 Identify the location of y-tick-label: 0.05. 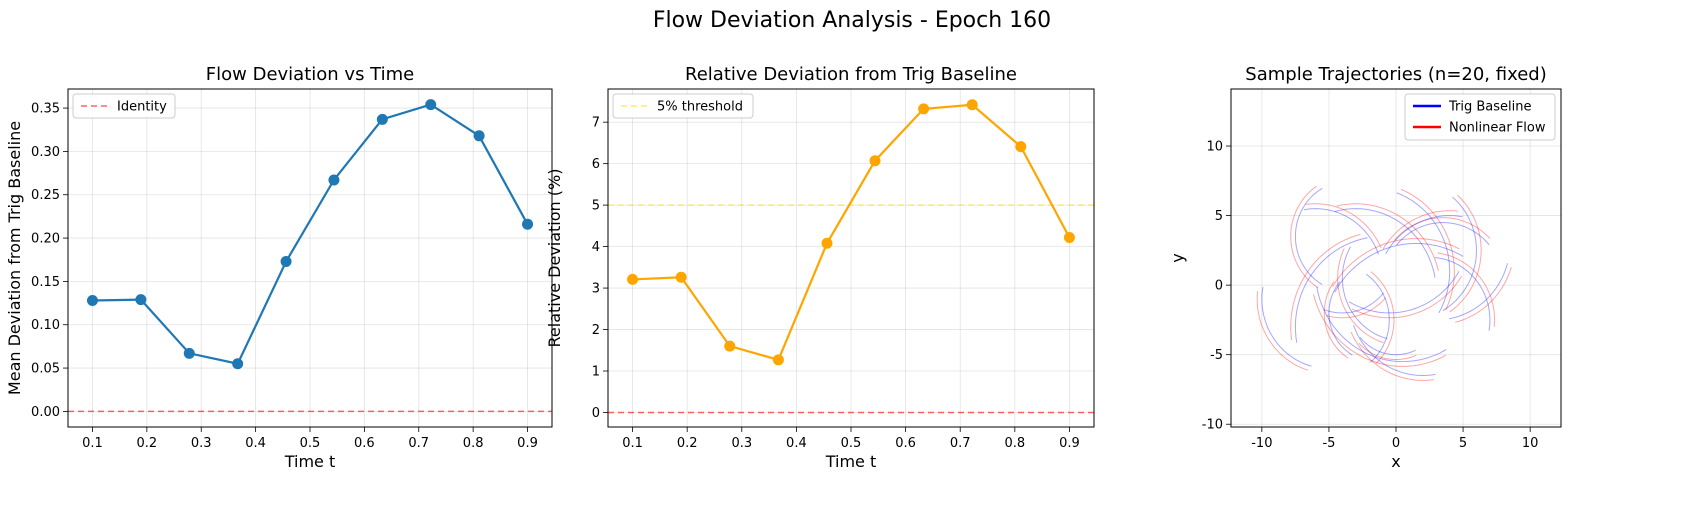
(45, 369).